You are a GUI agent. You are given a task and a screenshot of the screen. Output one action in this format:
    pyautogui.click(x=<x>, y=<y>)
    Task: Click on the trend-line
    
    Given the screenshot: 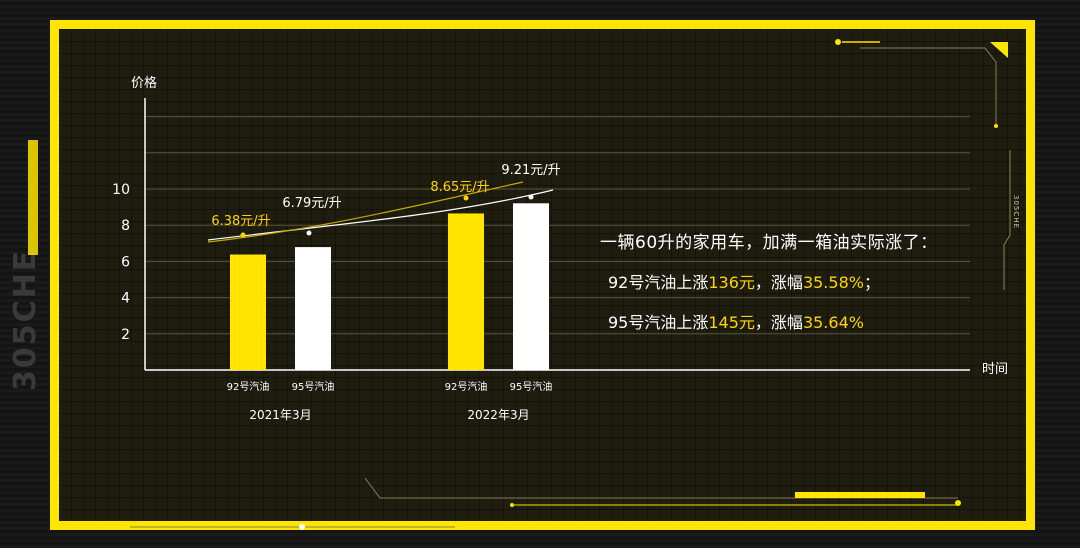 What is the action you would take?
    pyautogui.click(x=380, y=212)
    